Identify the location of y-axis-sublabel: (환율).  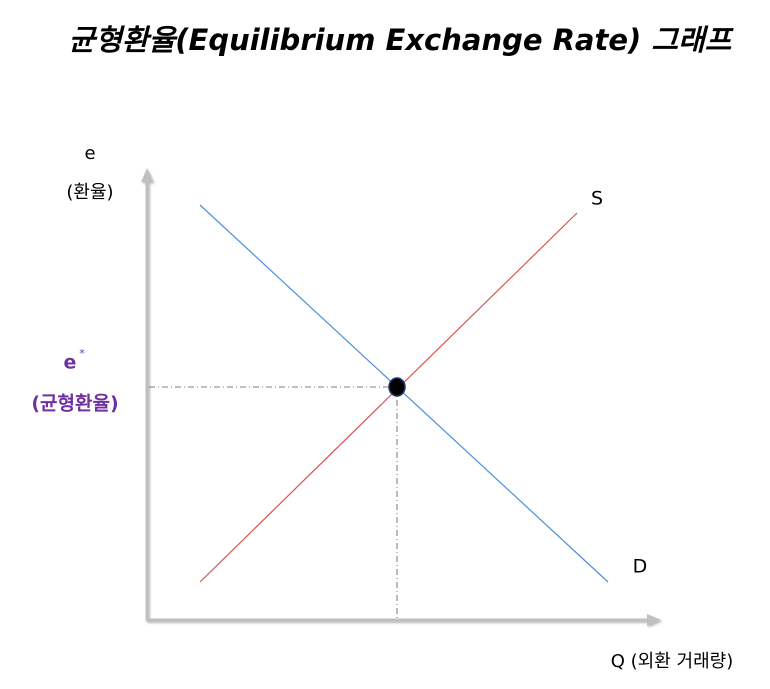
(89, 192).